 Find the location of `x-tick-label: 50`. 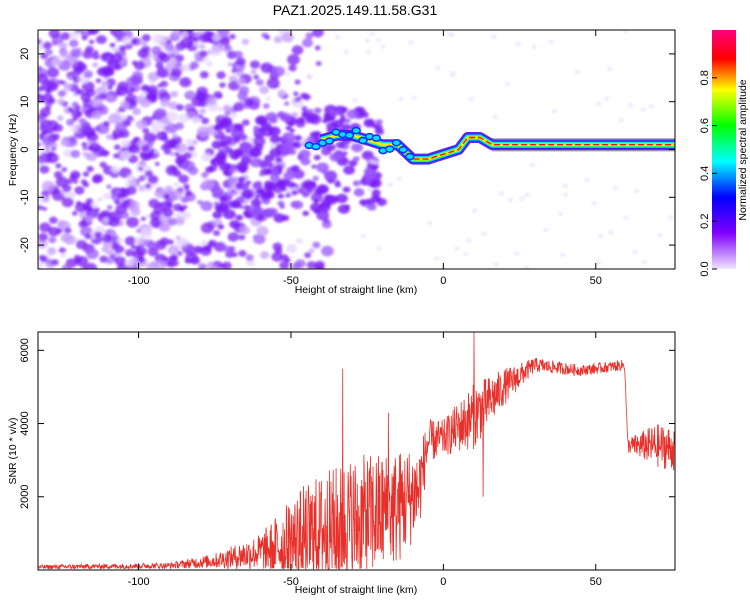

x-tick-label: 50 is located at coordinates (596, 281).